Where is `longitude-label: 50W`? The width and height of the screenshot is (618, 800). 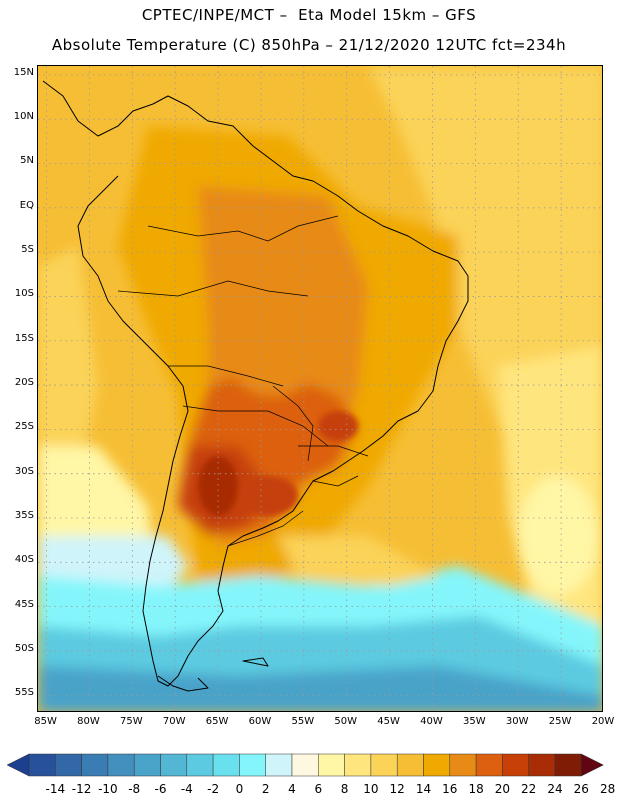
longitude-label: 50W is located at coordinates (346, 721).